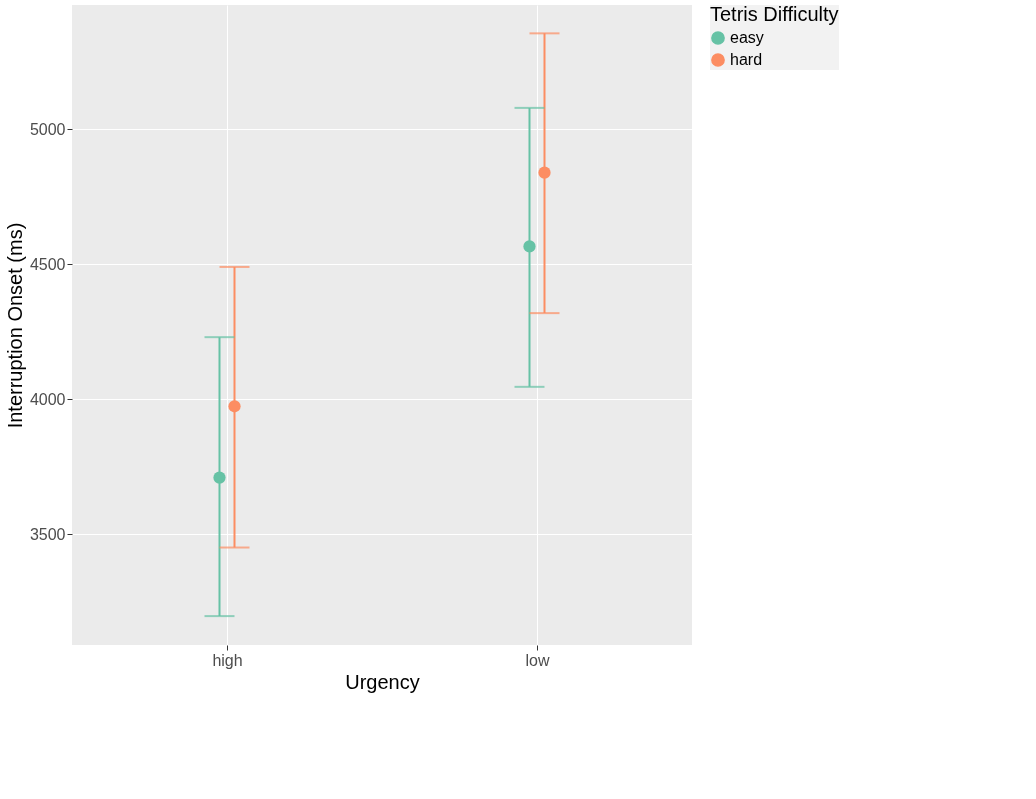 This screenshot has height=799, width=1036. I want to click on x-tick-label: low, so click(537, 660).